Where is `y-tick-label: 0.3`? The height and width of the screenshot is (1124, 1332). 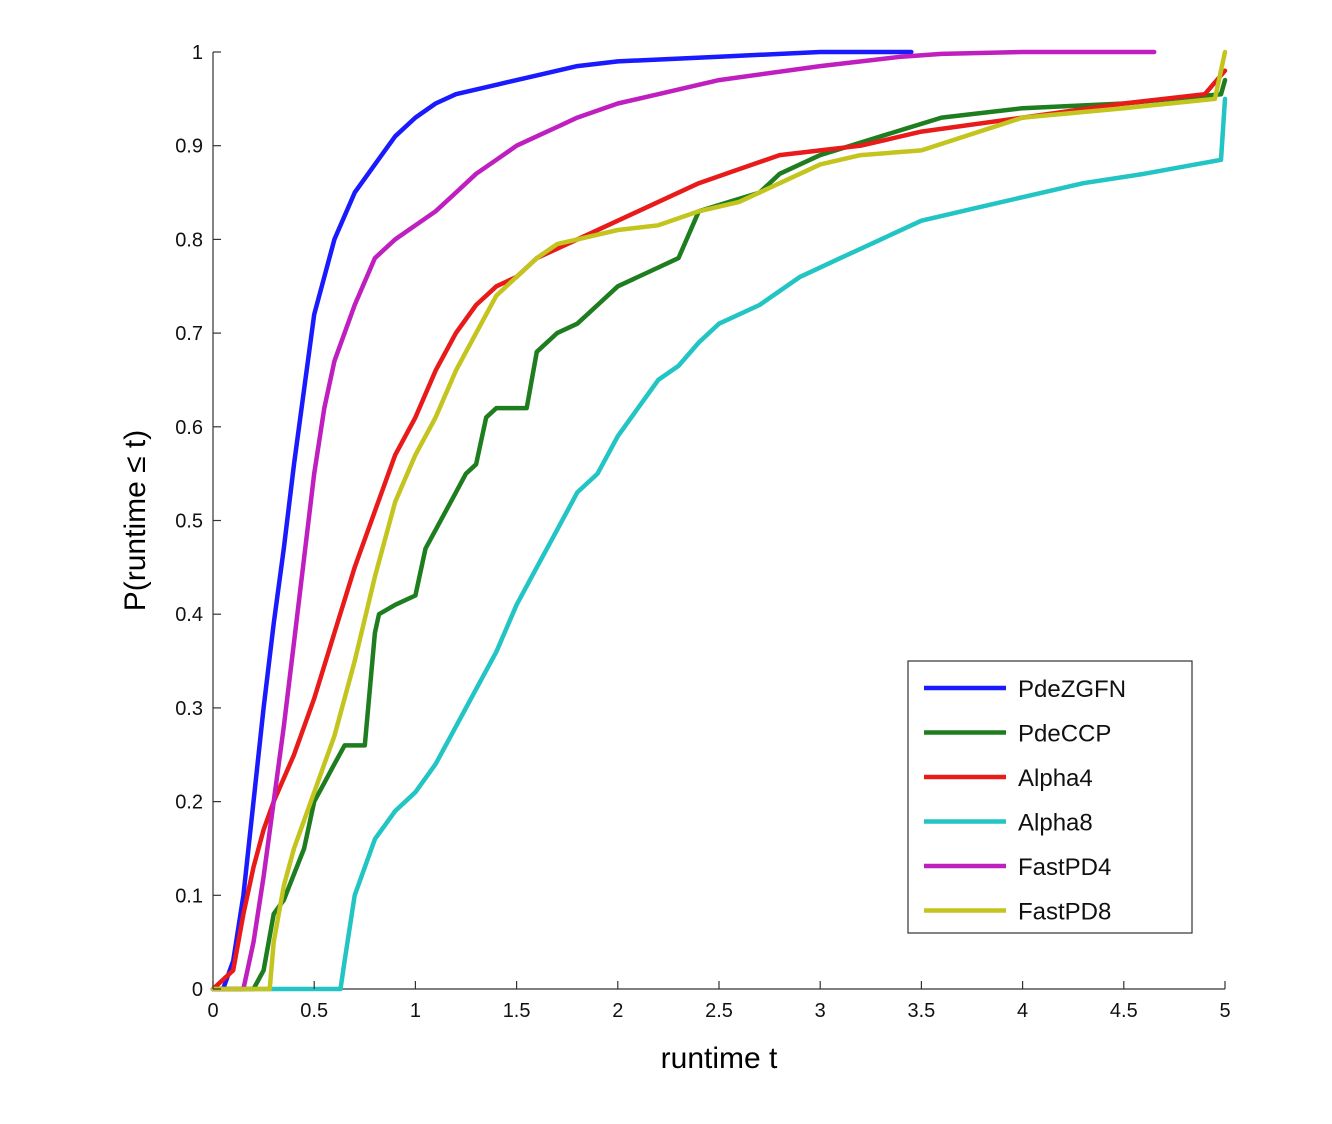
y-tick-label: 0.3 is located at coordinates (189, 709).